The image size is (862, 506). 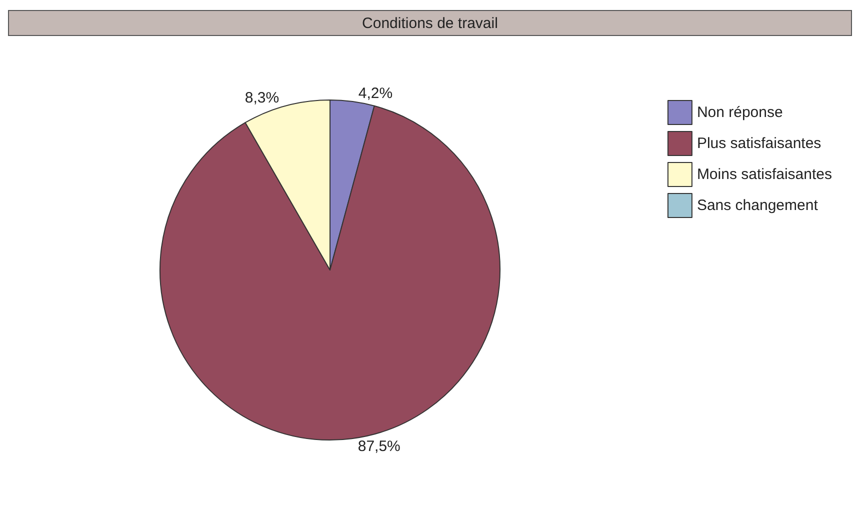 What do you see at coordinates (375, 93) in the screenshot?
I see `data-label: 4,2%` at bounding box center [375, 93].